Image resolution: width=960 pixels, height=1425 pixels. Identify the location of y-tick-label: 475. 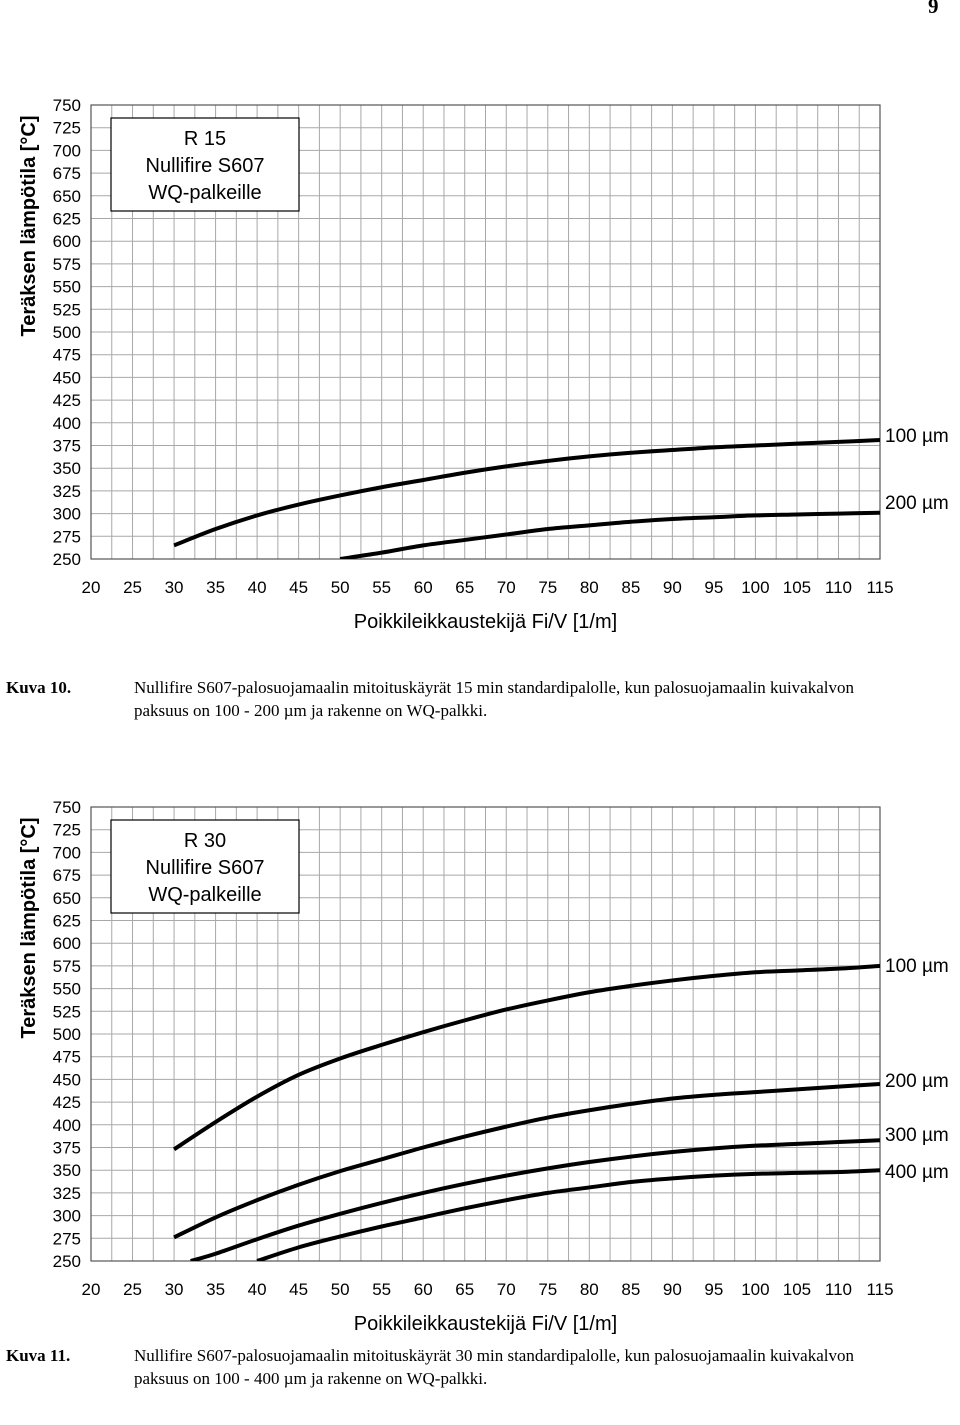
(67, 1057).